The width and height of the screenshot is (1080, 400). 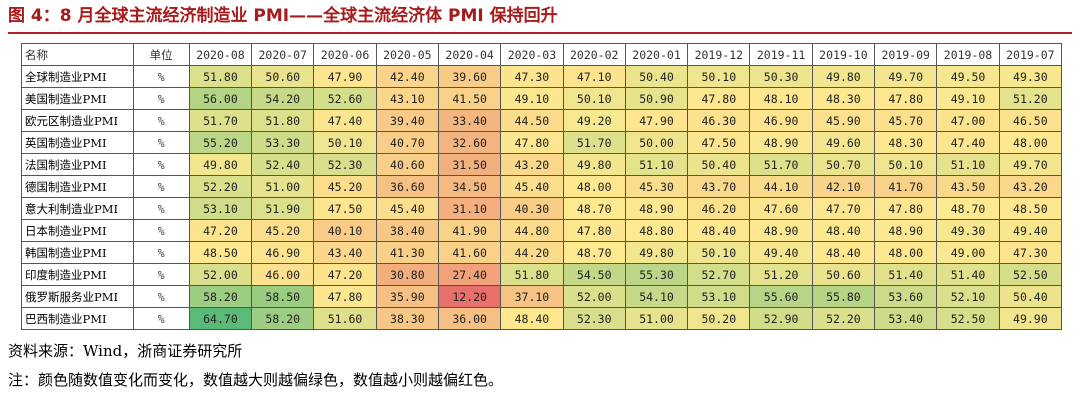 What do you see at coordinates (469, 120) in the screenshot?
I see `value-cell: 33.40` at bounding box center [469, 120].